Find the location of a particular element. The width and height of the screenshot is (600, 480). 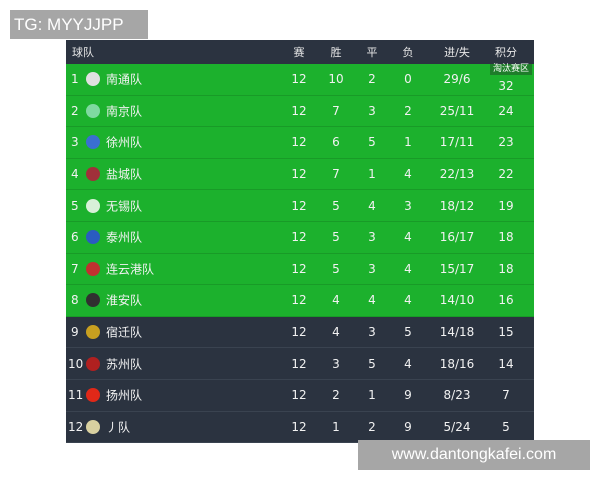

won-value: 4 is located at coordinates (336, 300).